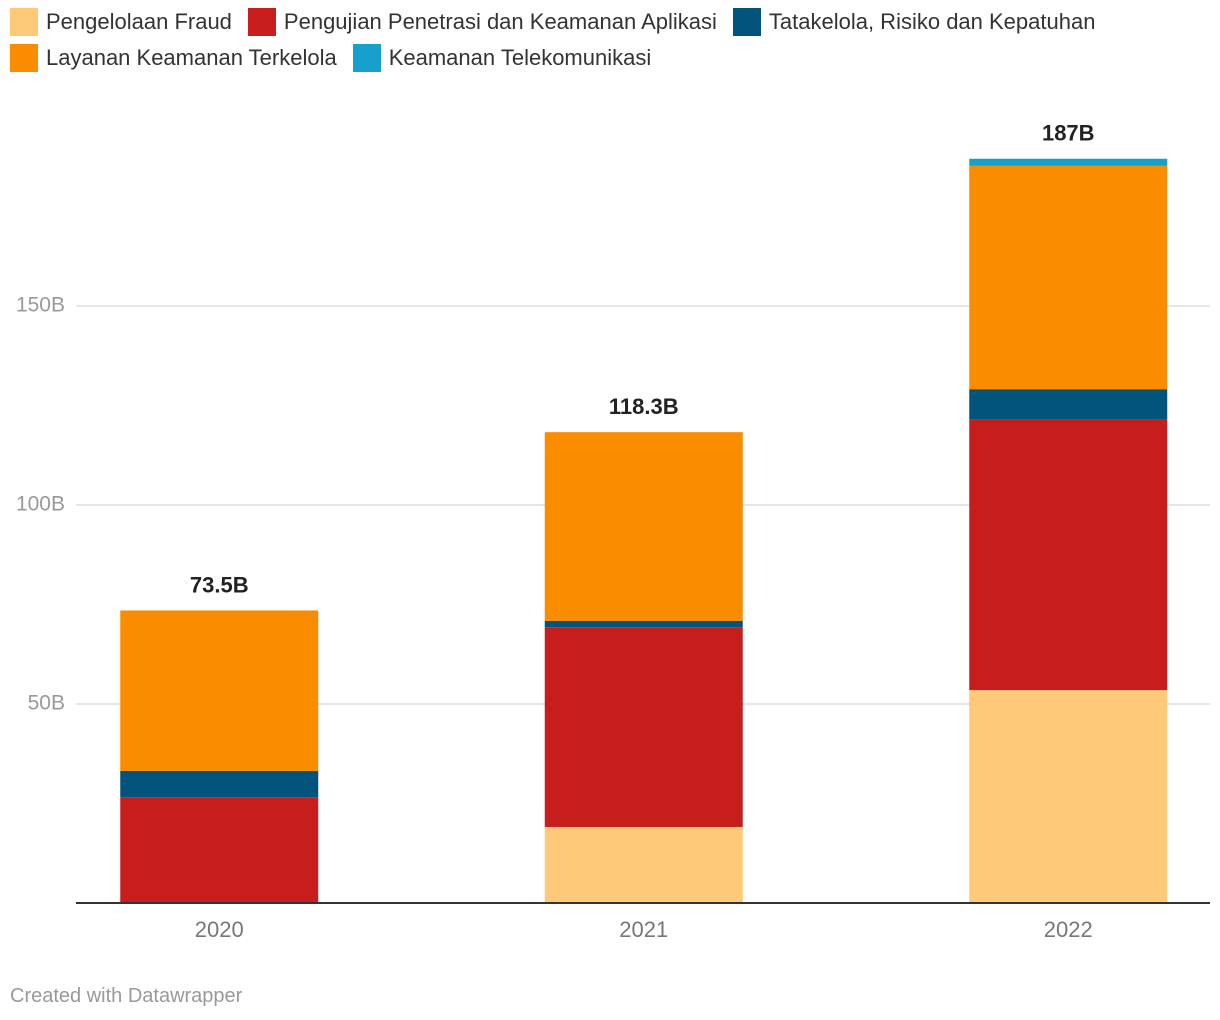 The height and width of the screenshot is (1020, 1220). I want to click on total-label: 118.3B, so click(644, 406).